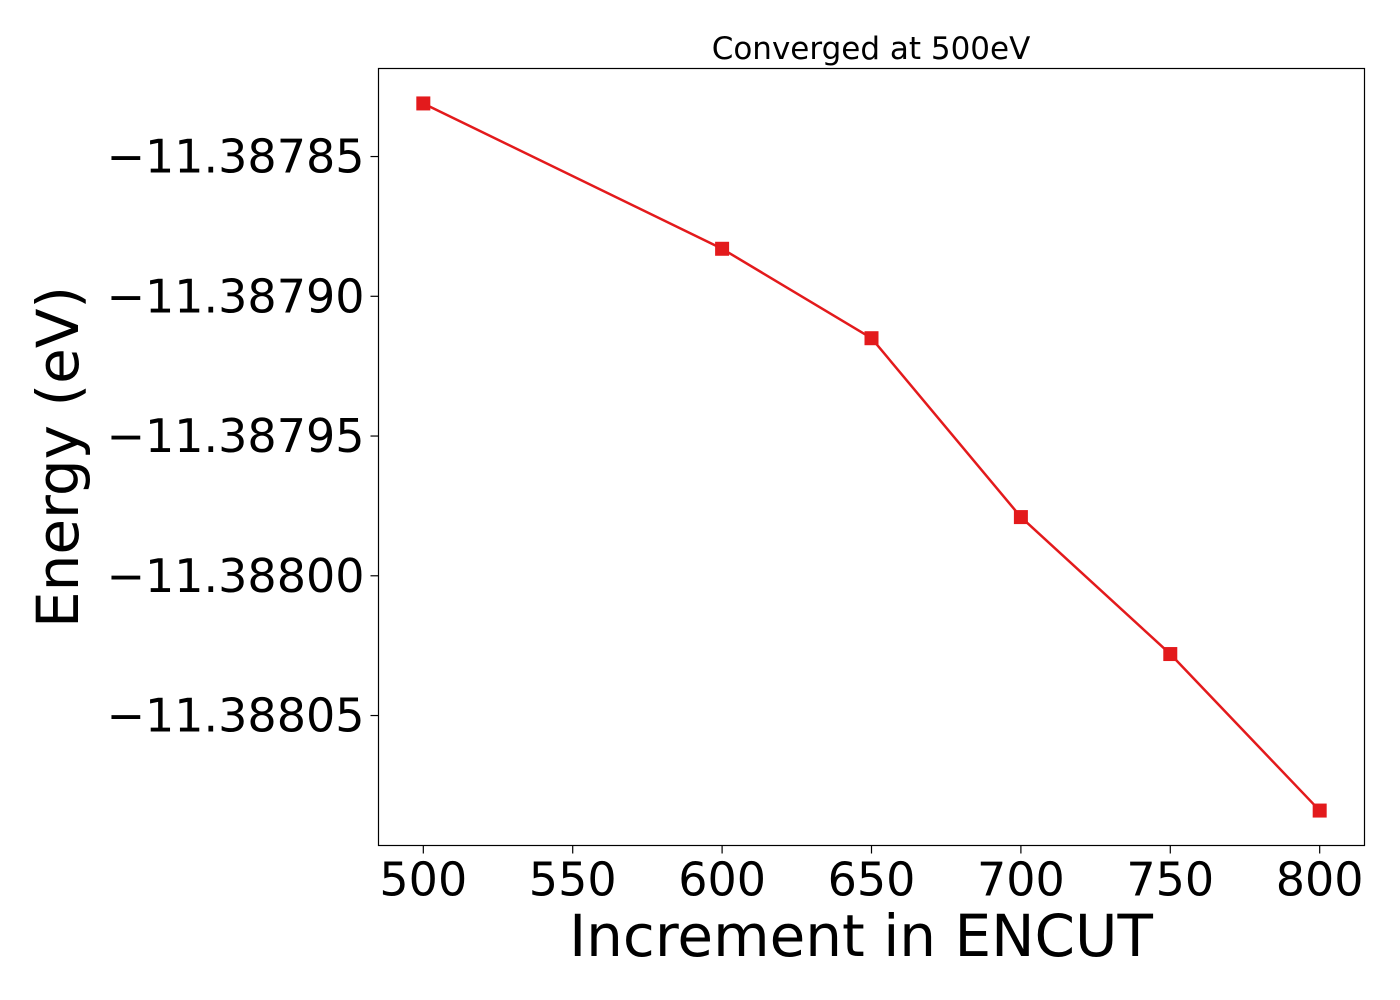 The image size is (1400, 1000). What do you see at coordinates (423, 880) in the screenshot?
I see `x-tick-label: 500` at bounding box center [423, 880].